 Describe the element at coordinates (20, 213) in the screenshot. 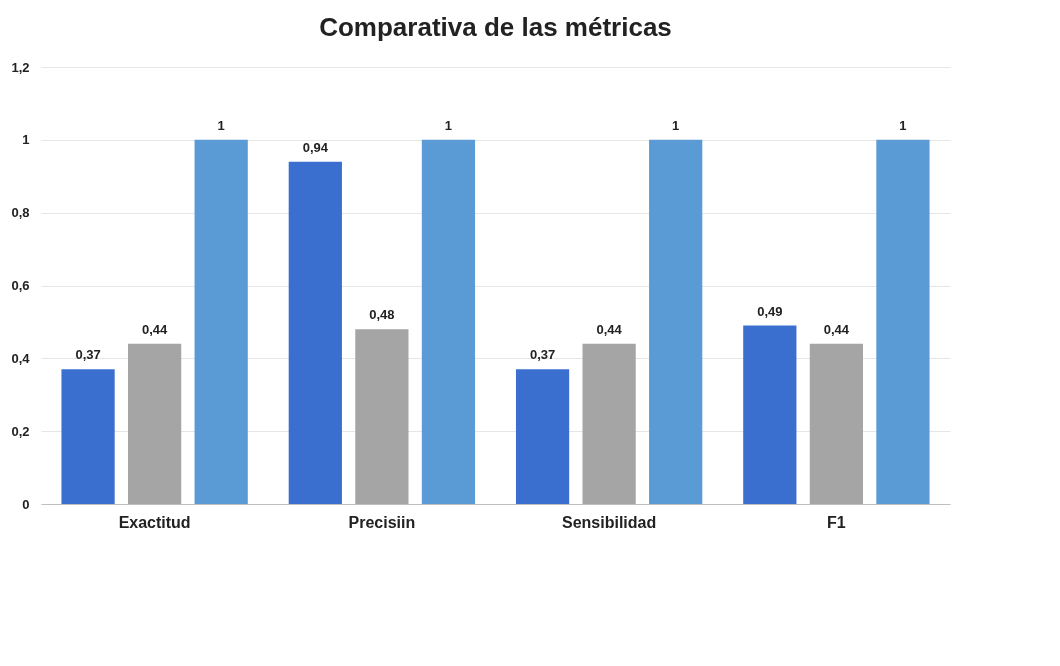

I see `y-tick-label: 0,8` at that location.